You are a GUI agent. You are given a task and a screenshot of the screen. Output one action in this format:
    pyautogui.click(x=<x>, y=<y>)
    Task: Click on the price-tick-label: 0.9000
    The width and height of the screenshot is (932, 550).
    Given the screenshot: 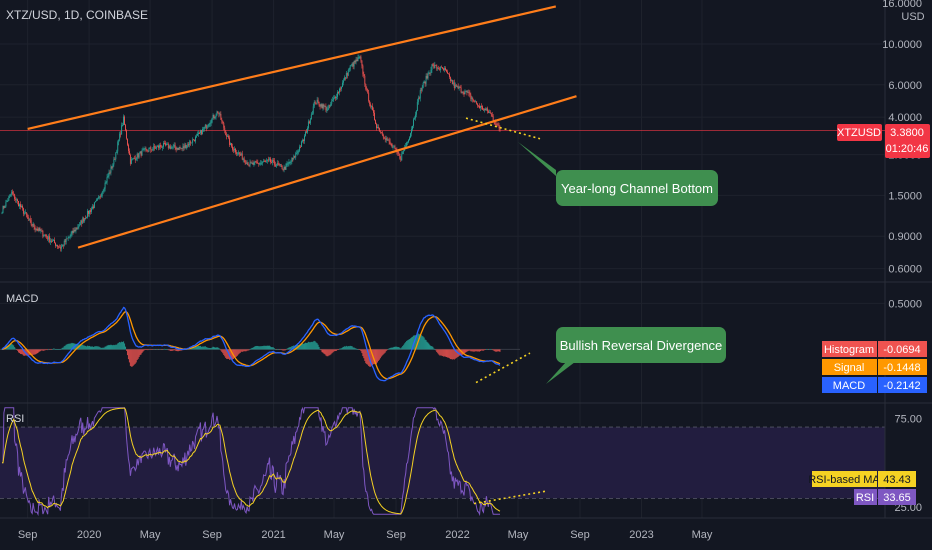 What is the action you would take?
    pyautogui.click(x=905, y=237)
    